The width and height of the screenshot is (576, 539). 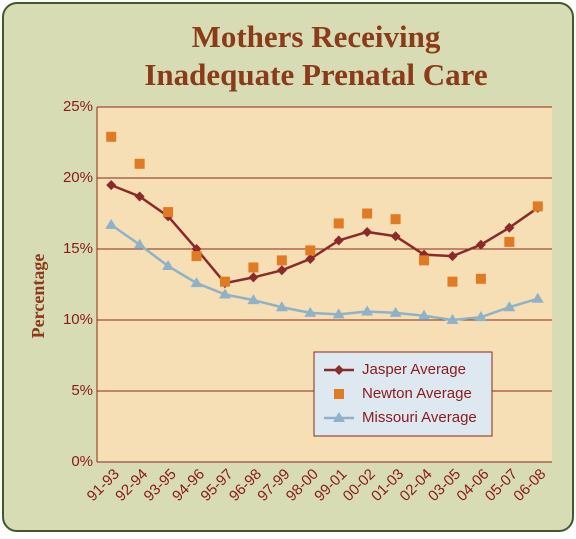 What do you see at coordinates (38, 296) in the screenshot?
I see `y-axis-label: Percentage` at bounding box center [38, 296].